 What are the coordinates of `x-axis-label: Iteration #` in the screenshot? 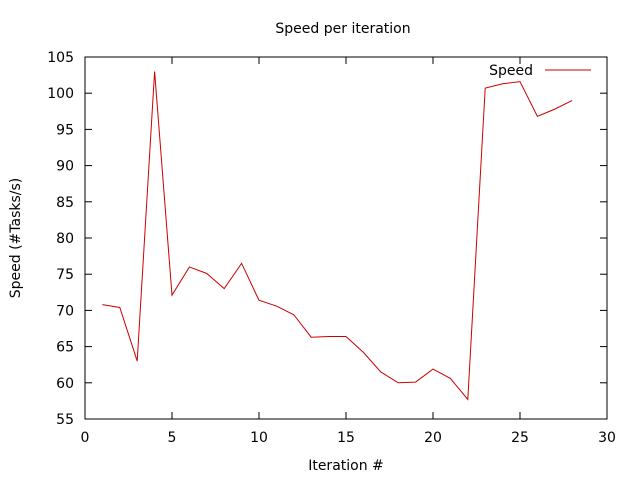 It's located at (346, 466).